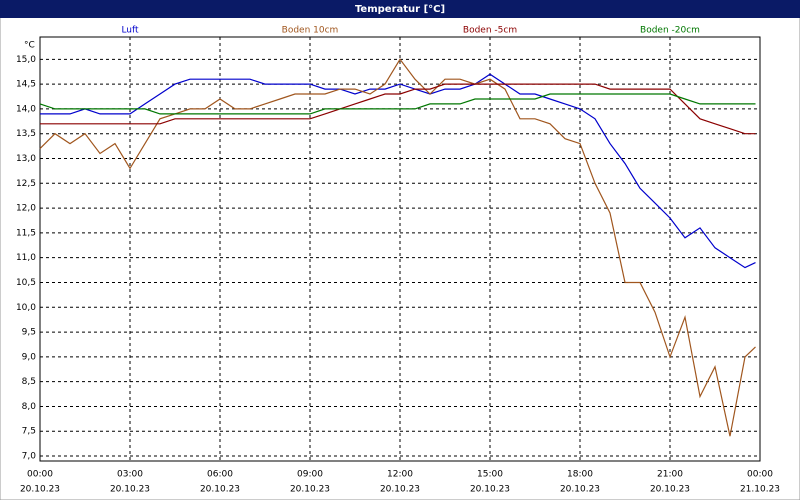  I want to click on y-tick-label: 10,5, so click(26, 283).